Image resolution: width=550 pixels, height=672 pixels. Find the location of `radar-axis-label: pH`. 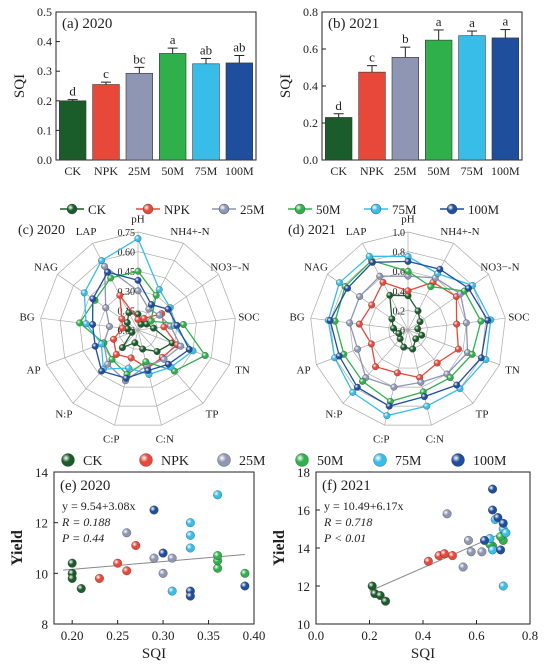

radar-axis-label: pH is located at coordinates (408, 219).